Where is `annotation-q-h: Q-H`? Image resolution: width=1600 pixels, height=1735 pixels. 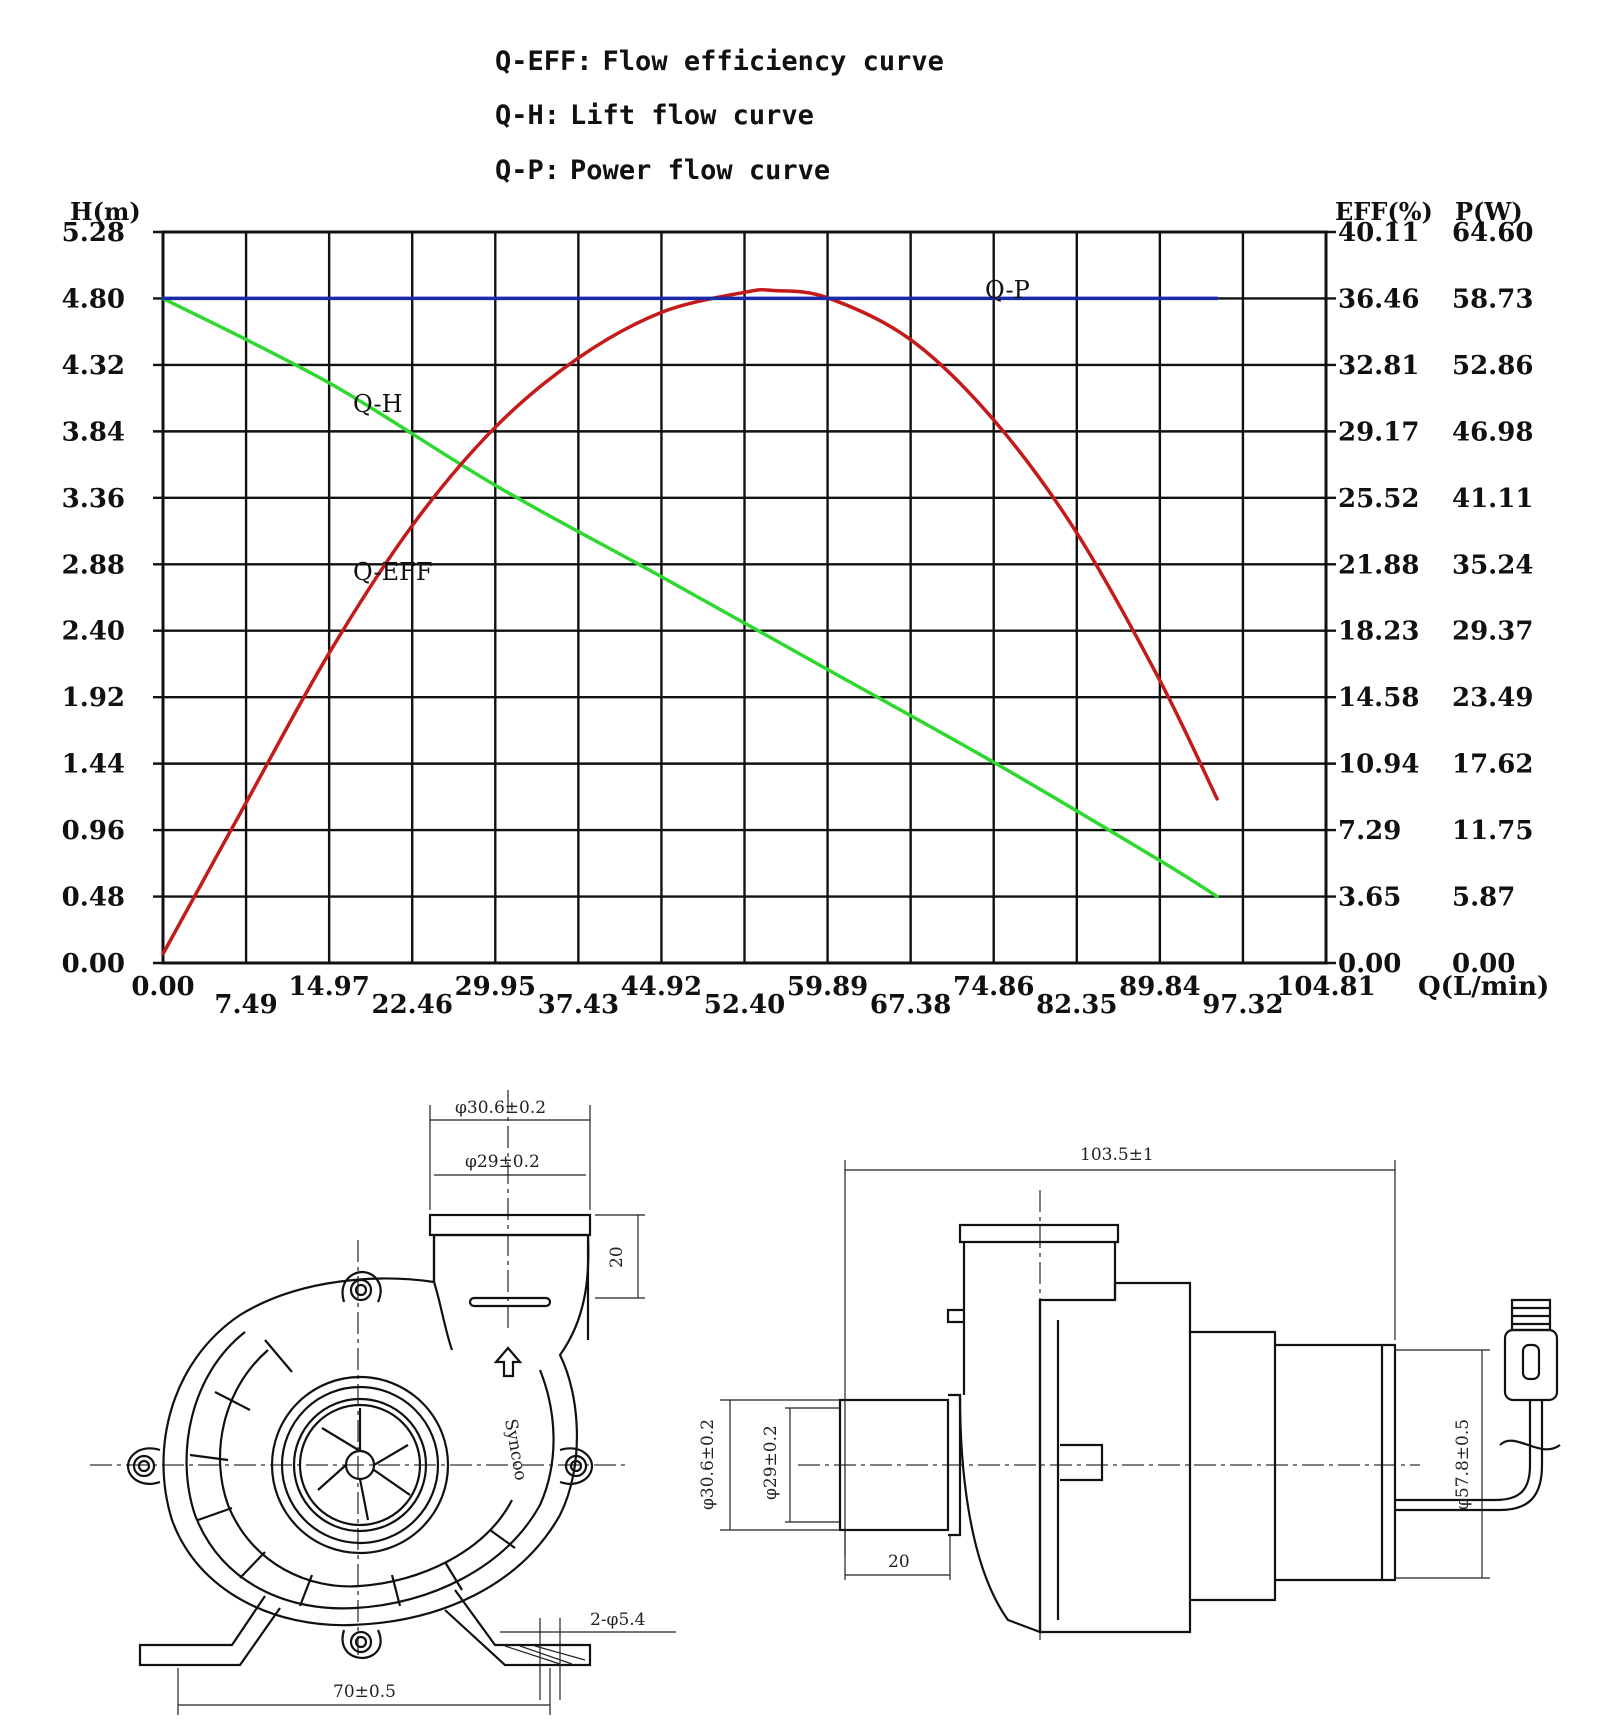
annotation-q-h: Q-H is located at coordinates (378, 404).